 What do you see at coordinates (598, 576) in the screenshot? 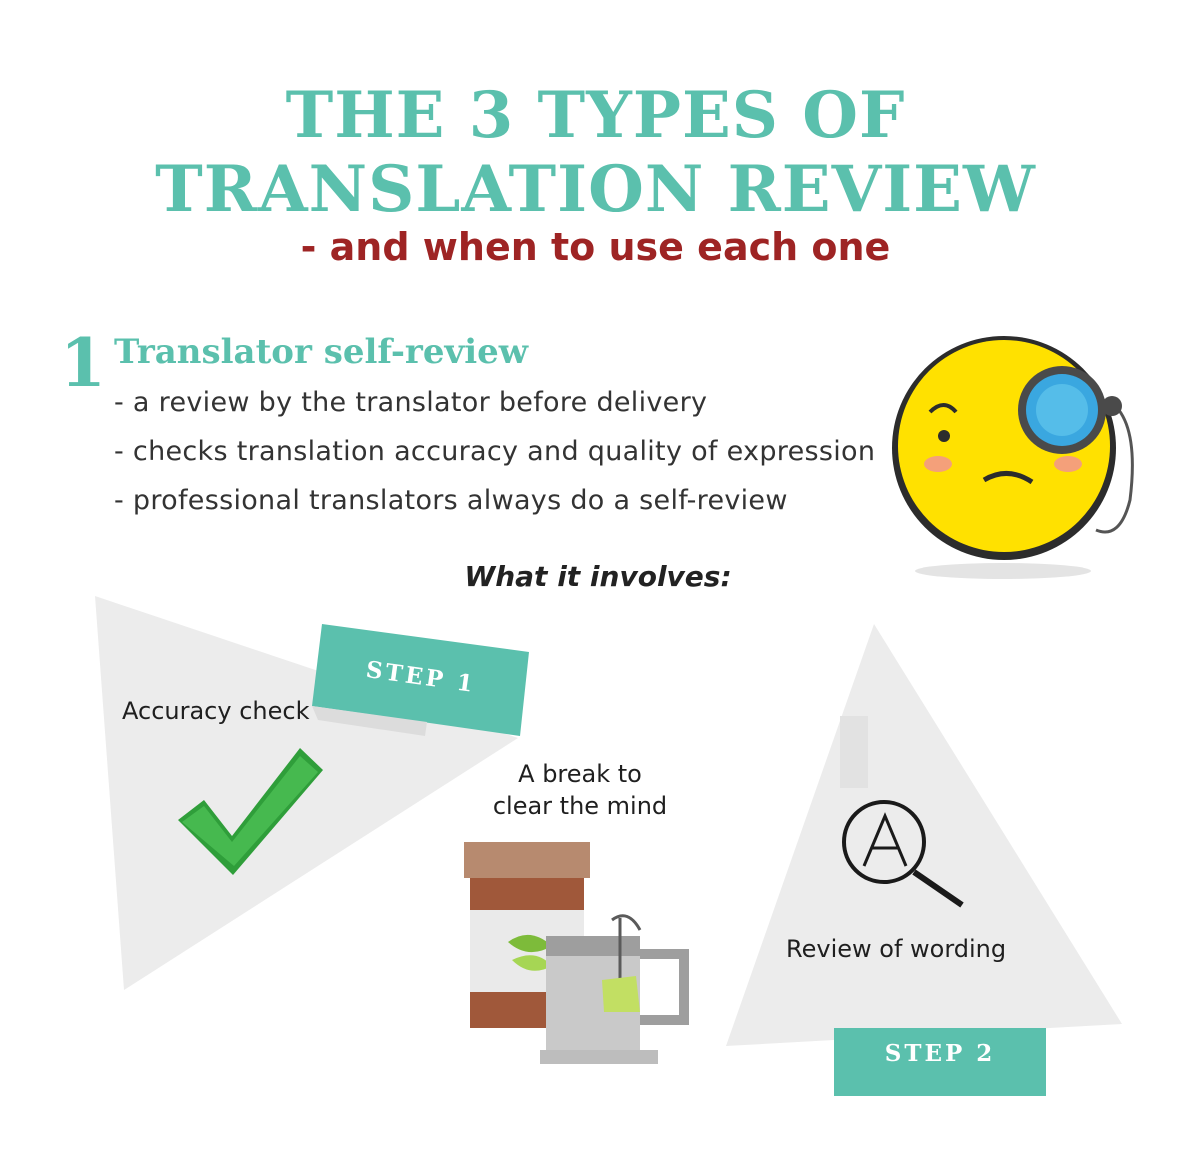
I see `involves-heading: What it involves:` at bounding box center [598, 576].